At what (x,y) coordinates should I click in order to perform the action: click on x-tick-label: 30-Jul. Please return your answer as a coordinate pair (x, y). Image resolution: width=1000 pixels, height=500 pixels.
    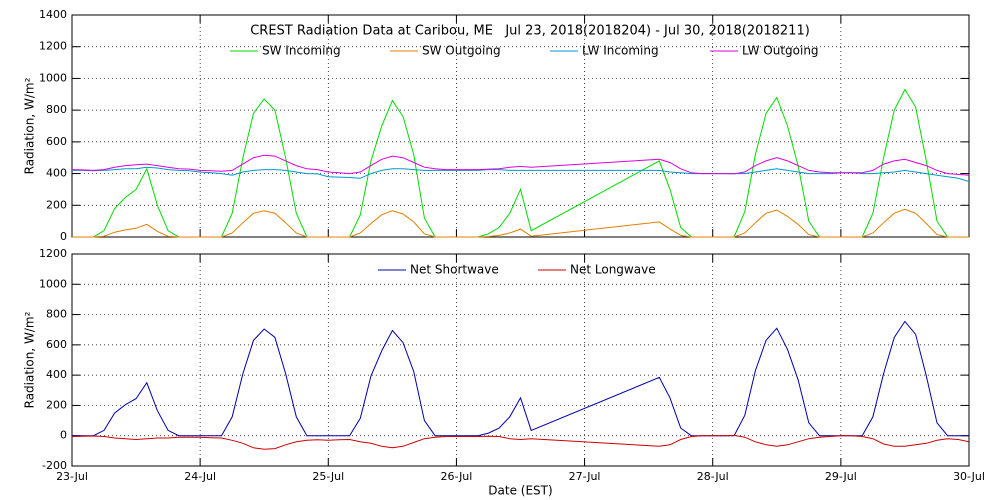
    Looking at the image, I should click on (969, 476).